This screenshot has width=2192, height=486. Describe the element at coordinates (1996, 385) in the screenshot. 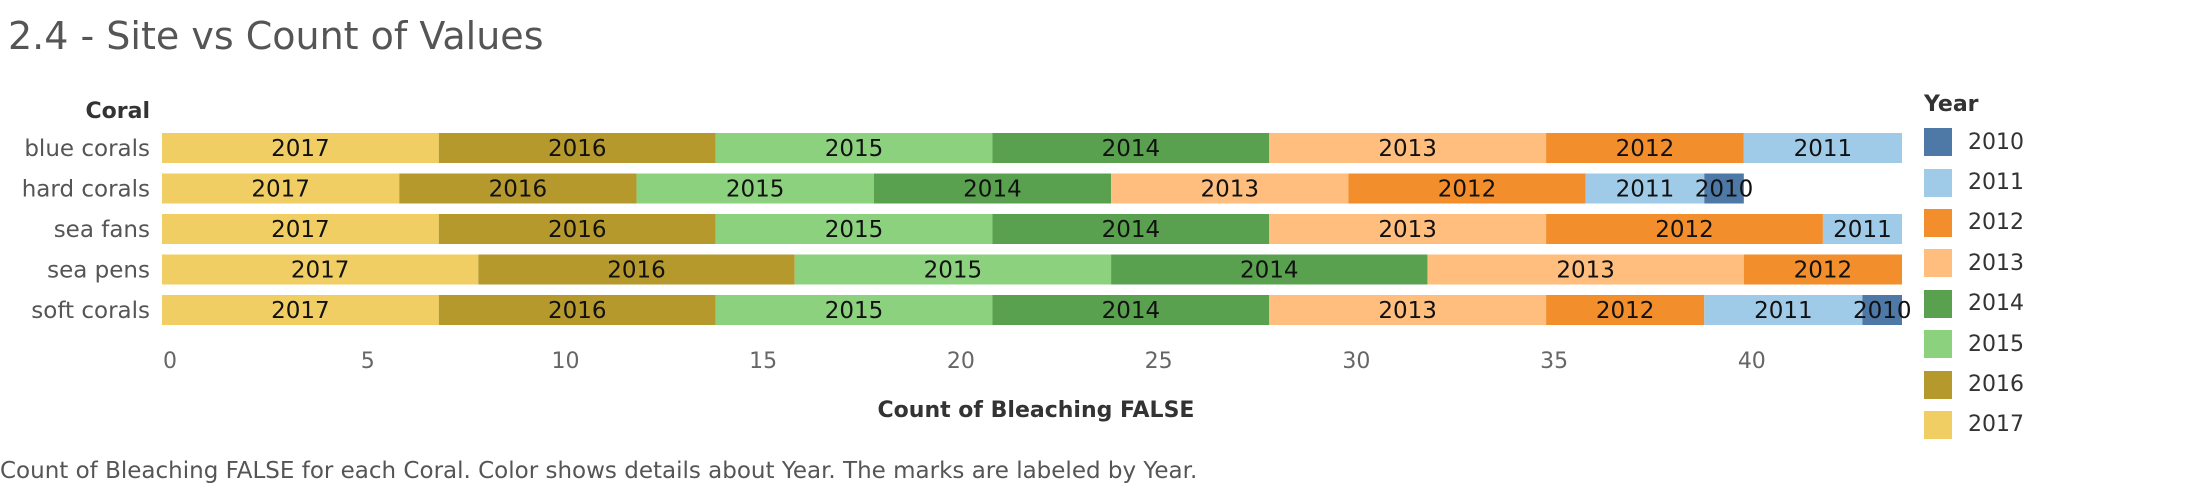

I see `legend-label: 2016` at that location.